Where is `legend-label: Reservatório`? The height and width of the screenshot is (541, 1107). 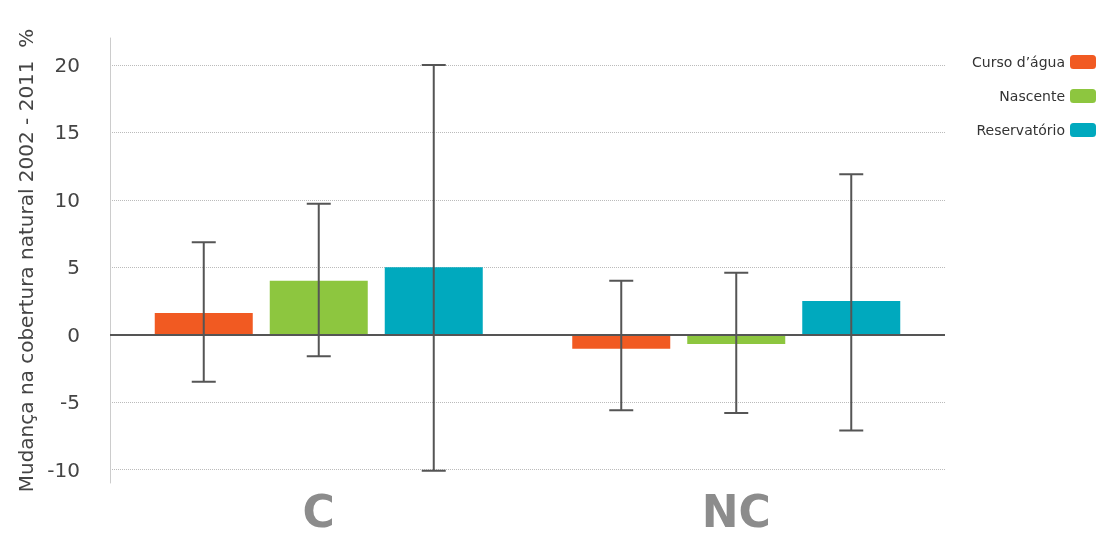 legend-label: Reservatório is located at coordinates (1020, 130).